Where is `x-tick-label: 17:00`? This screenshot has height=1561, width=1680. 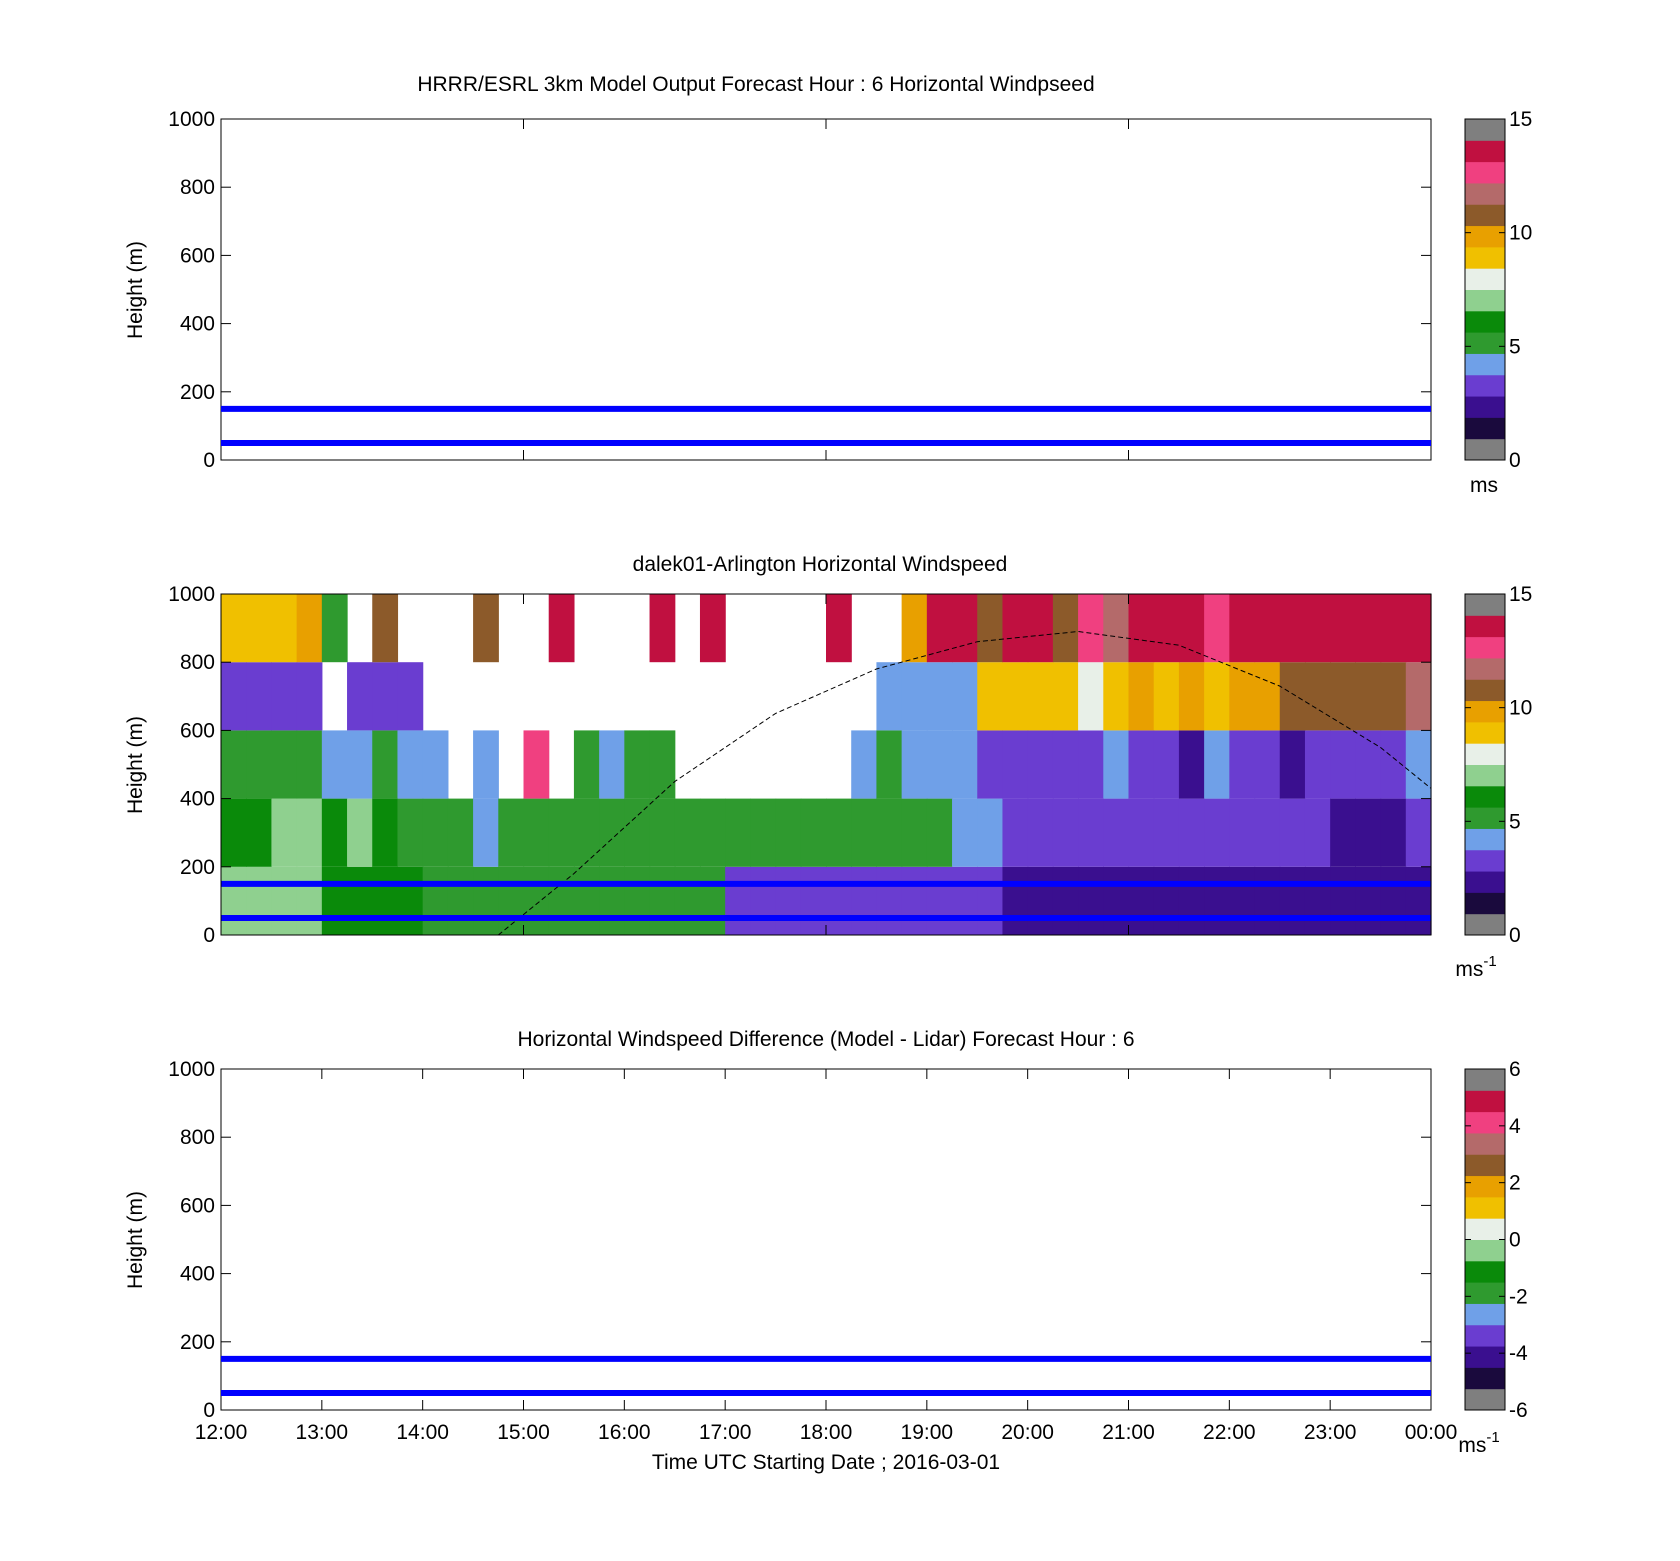 x-tick-label: 17:00 is located at coordinates (725, 1432).